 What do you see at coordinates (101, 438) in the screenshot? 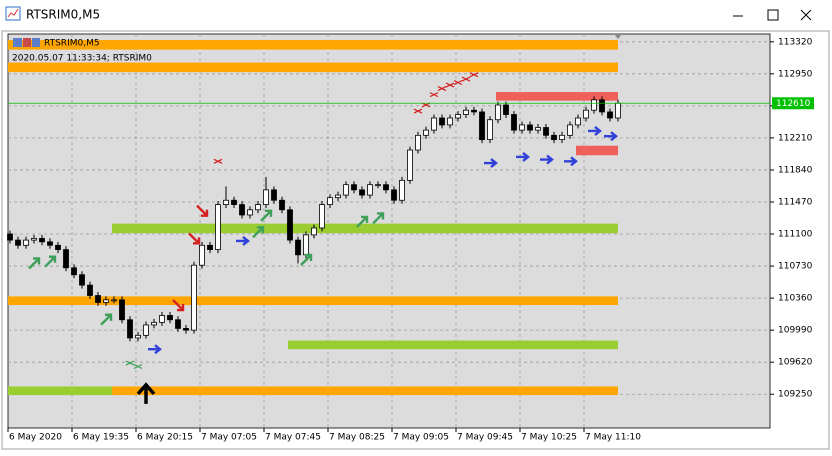
I see `x-tick-label: 6 May 19:35` at bounding box center [101, 438].